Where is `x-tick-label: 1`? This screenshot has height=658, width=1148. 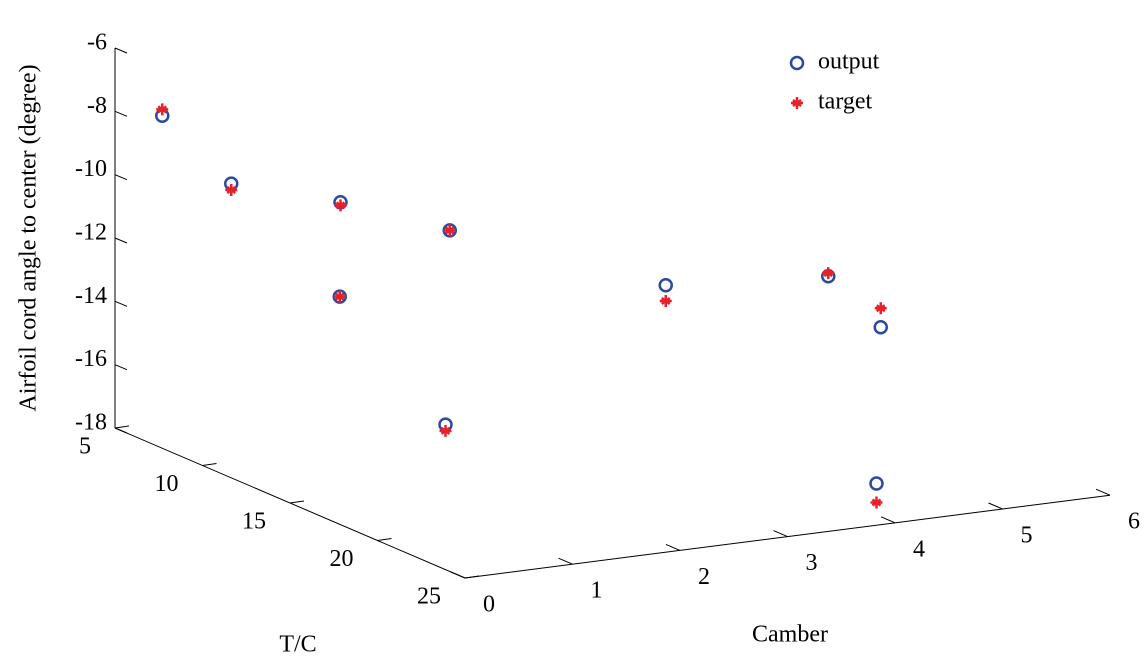 x-tick-label: 1 is located at coordinates (597, 591).